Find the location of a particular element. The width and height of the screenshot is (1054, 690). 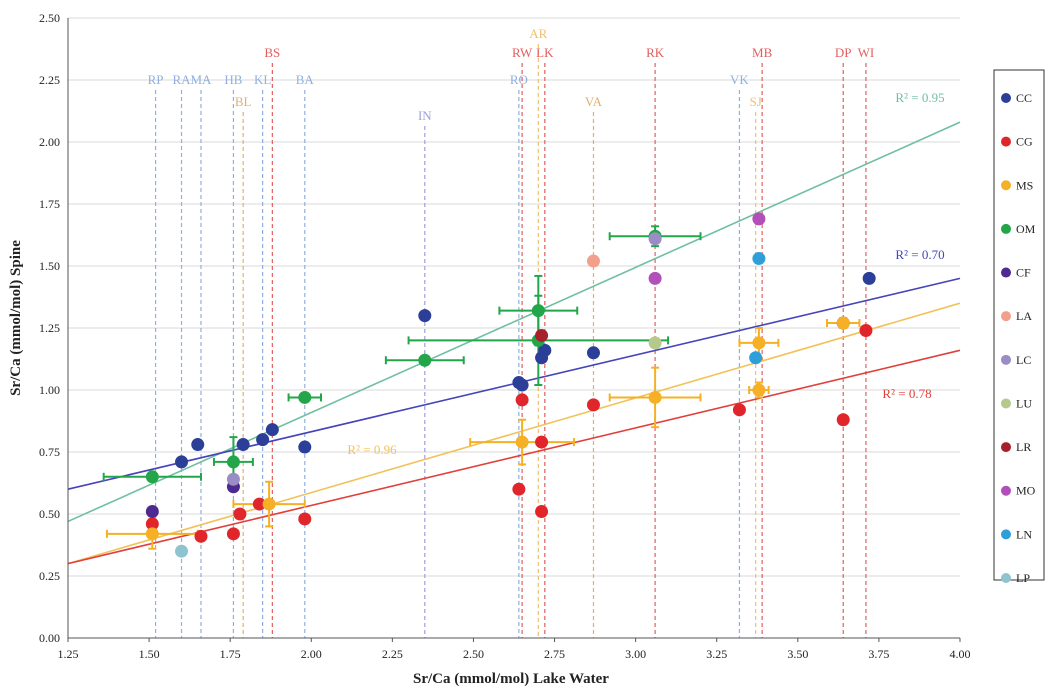

legend-box is located at coordinates (1019, 325).